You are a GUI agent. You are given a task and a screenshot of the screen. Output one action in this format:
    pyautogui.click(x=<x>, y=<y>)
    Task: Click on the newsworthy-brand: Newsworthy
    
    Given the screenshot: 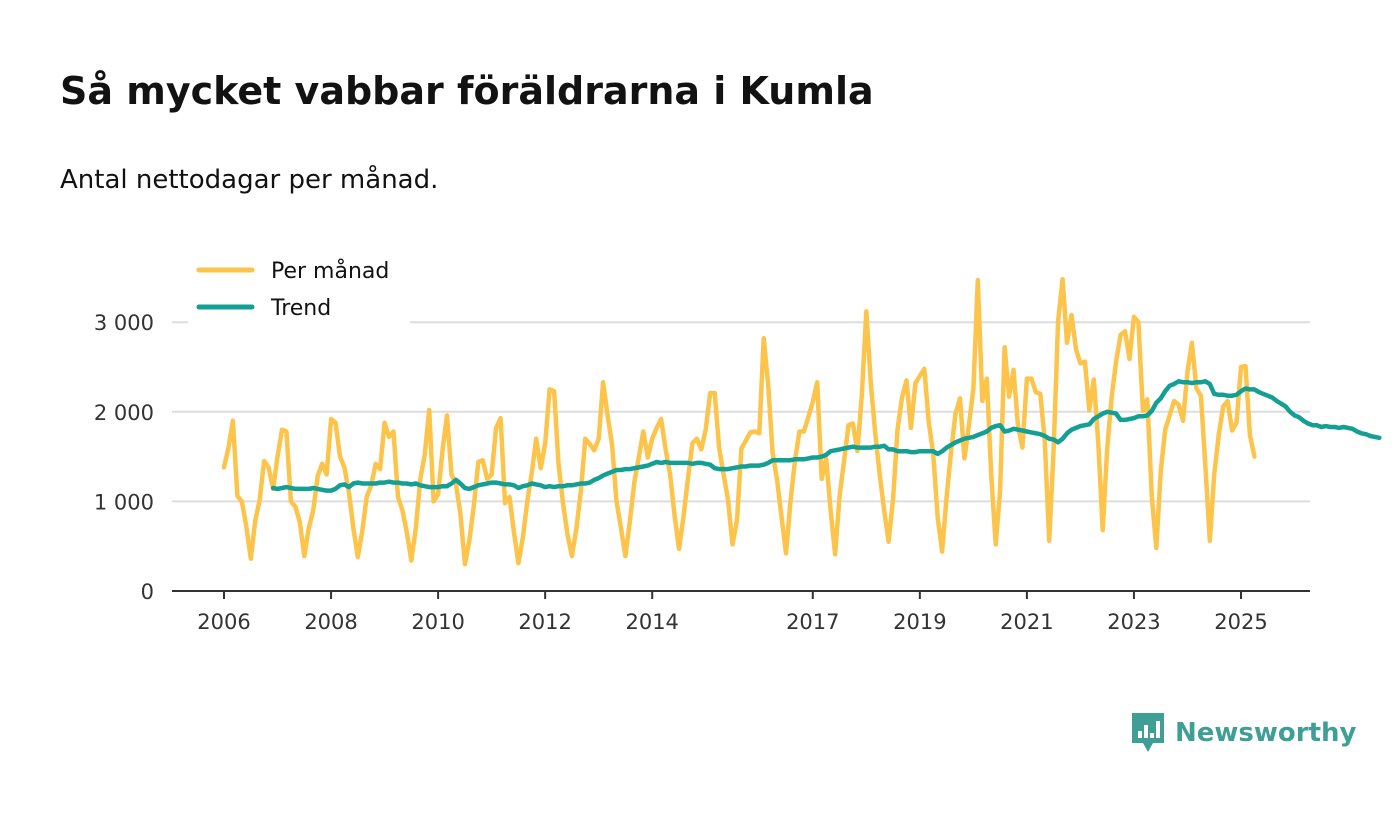 What is the action you would take?
    pyautogui.click(x=1243, y=733)
    